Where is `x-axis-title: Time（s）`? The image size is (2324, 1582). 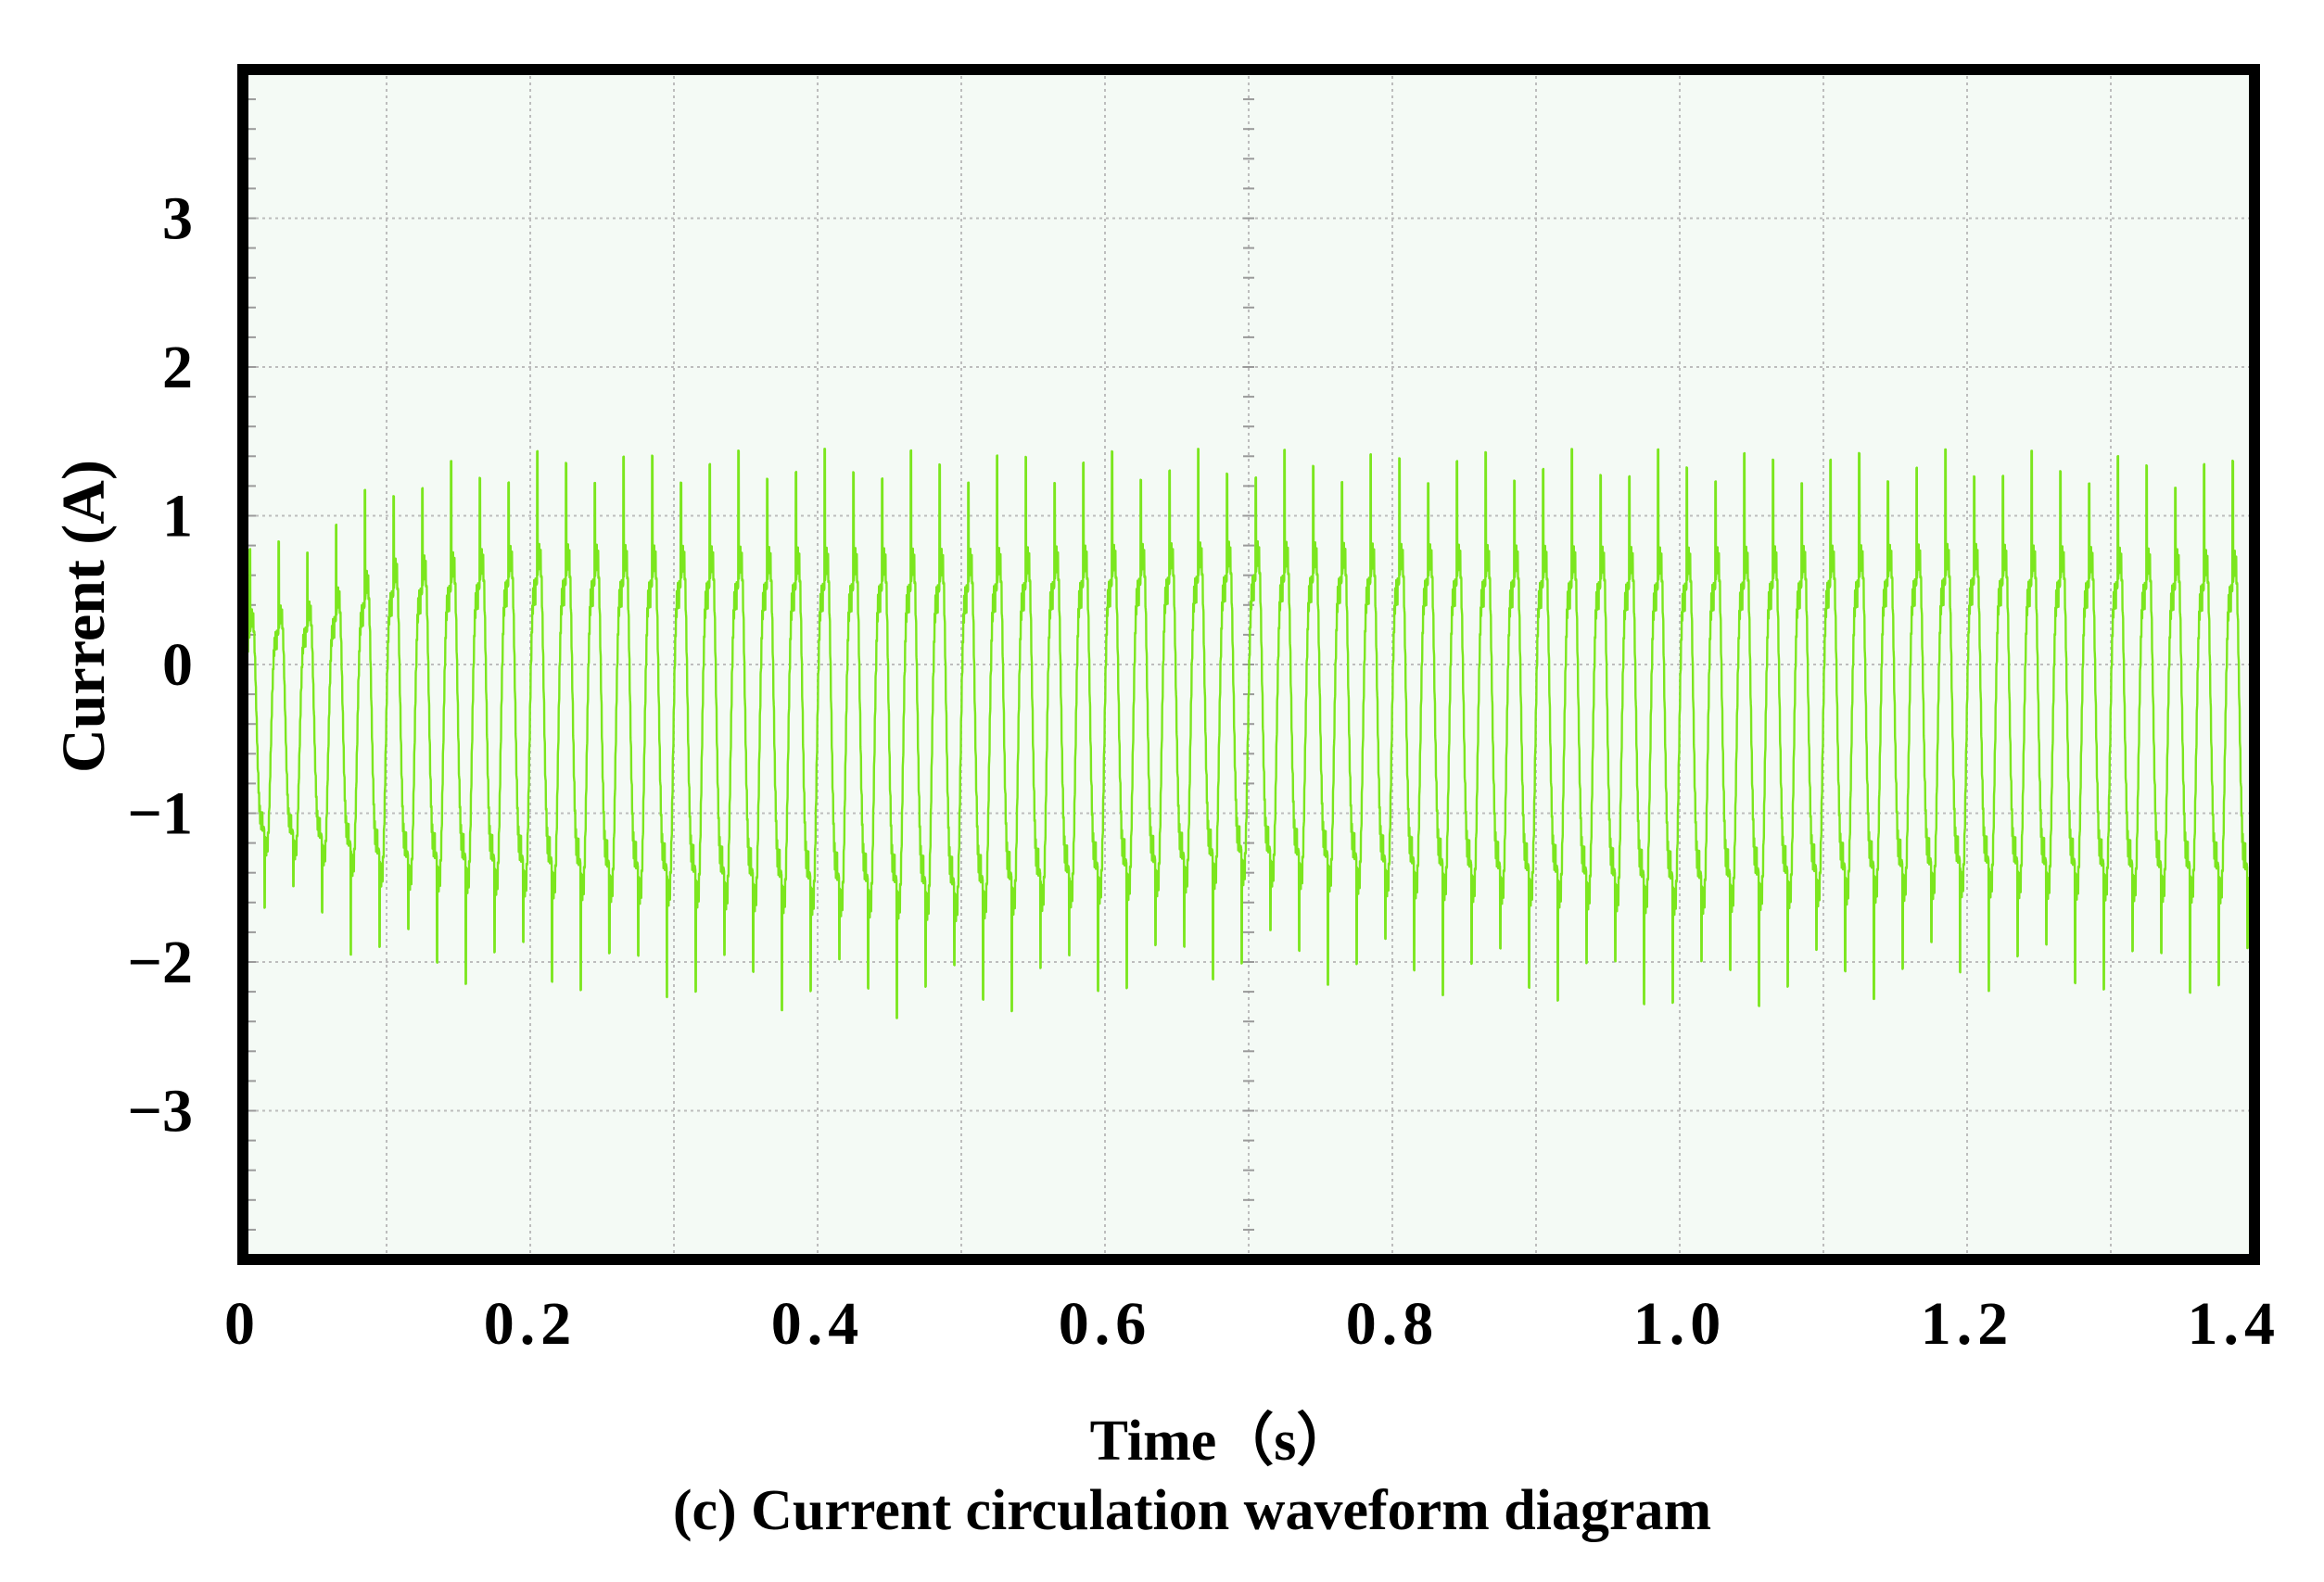 x-axis-title: Time（s） is located at coordinates (1222, 1440).